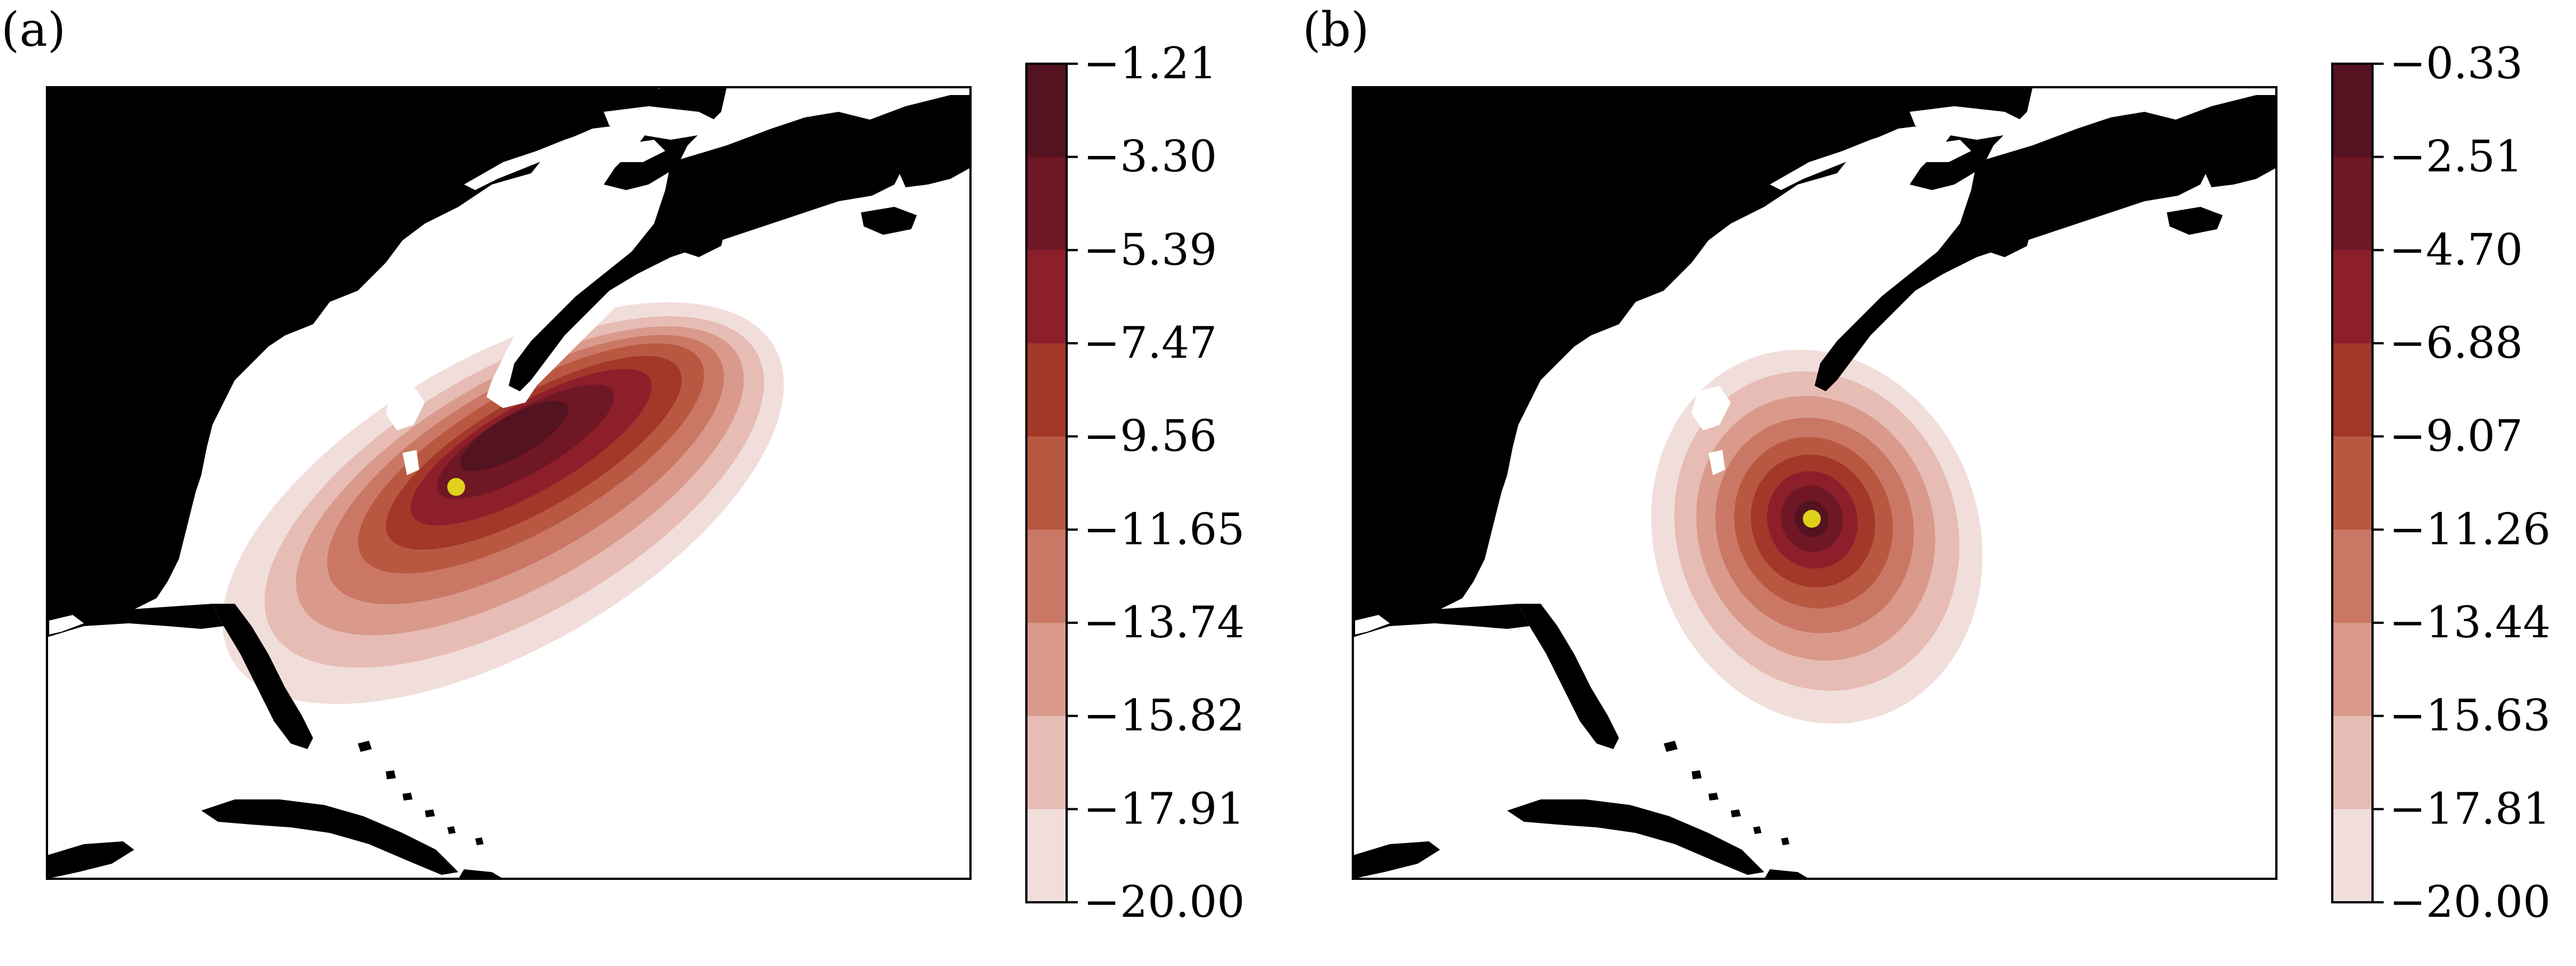 The image size is (2576, 966). What do you see at coordinates (2456, 343) in the screenshot?
I see `panel-b-colorbar-tick-label: −6.88` at bounding box center [2456, 343].